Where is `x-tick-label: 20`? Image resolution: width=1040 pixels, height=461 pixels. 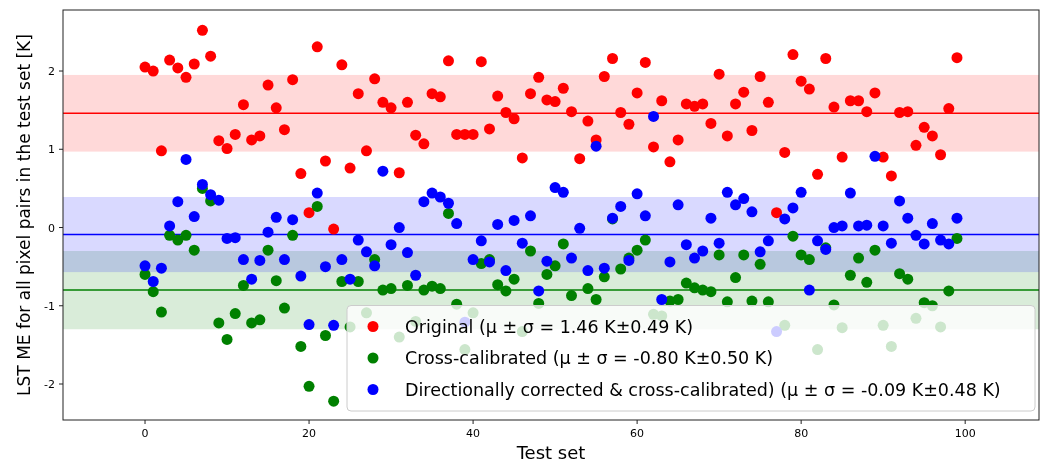 x-tick-label: 20 is located at coordinates (309, 433).